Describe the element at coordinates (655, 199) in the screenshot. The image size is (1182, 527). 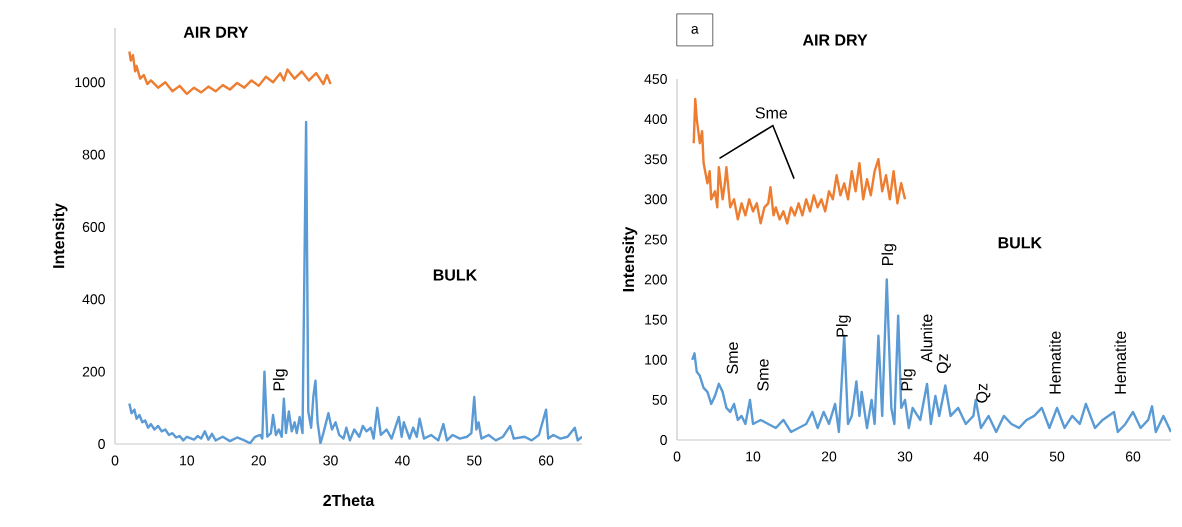
I see `y-tick-label: 300` at that location.